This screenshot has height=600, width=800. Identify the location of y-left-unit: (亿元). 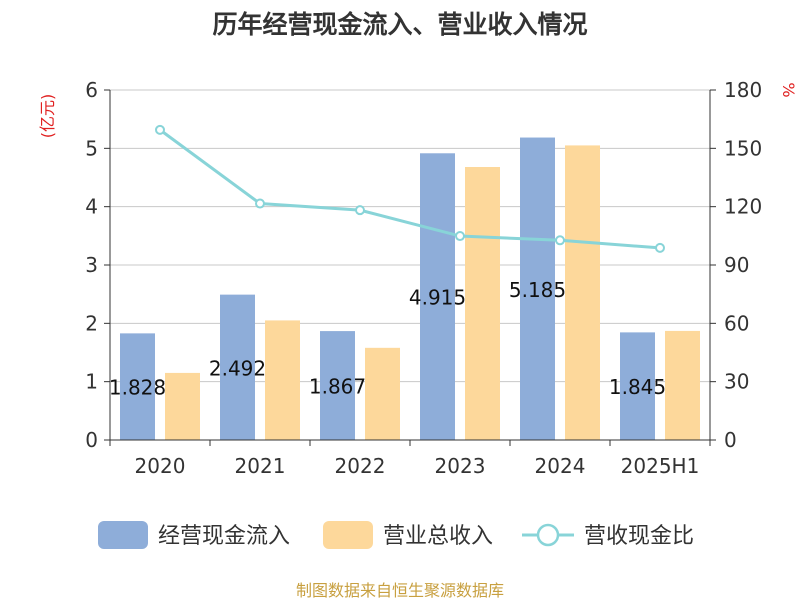
(47, 116).